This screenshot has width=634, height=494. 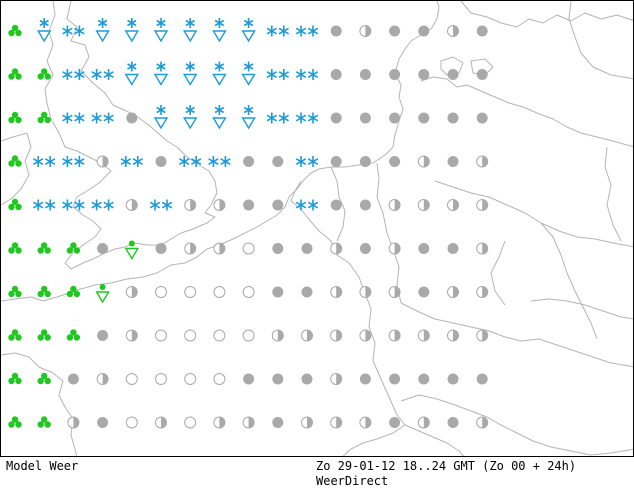 What do you see at coordinates (352, 481) in the screenshot?
I see `source-label: WeerDirect` at bounding box center [352, 481].